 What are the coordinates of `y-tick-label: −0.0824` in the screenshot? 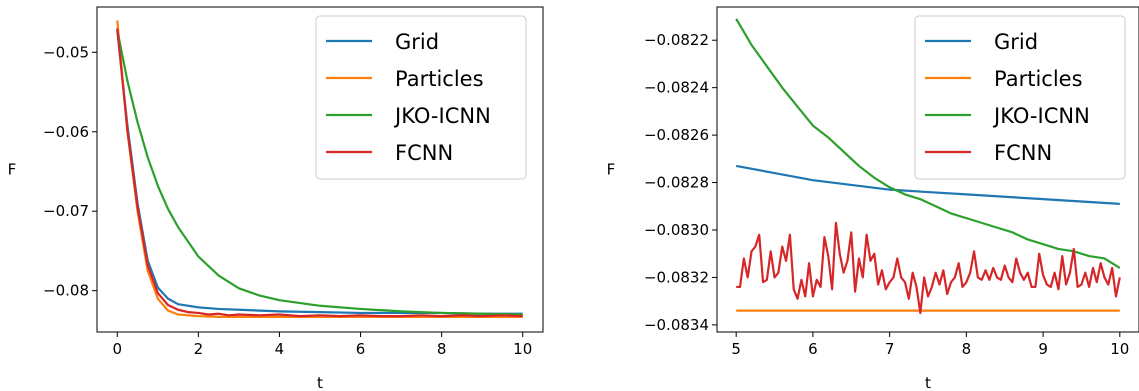 It's located at (676, 88).